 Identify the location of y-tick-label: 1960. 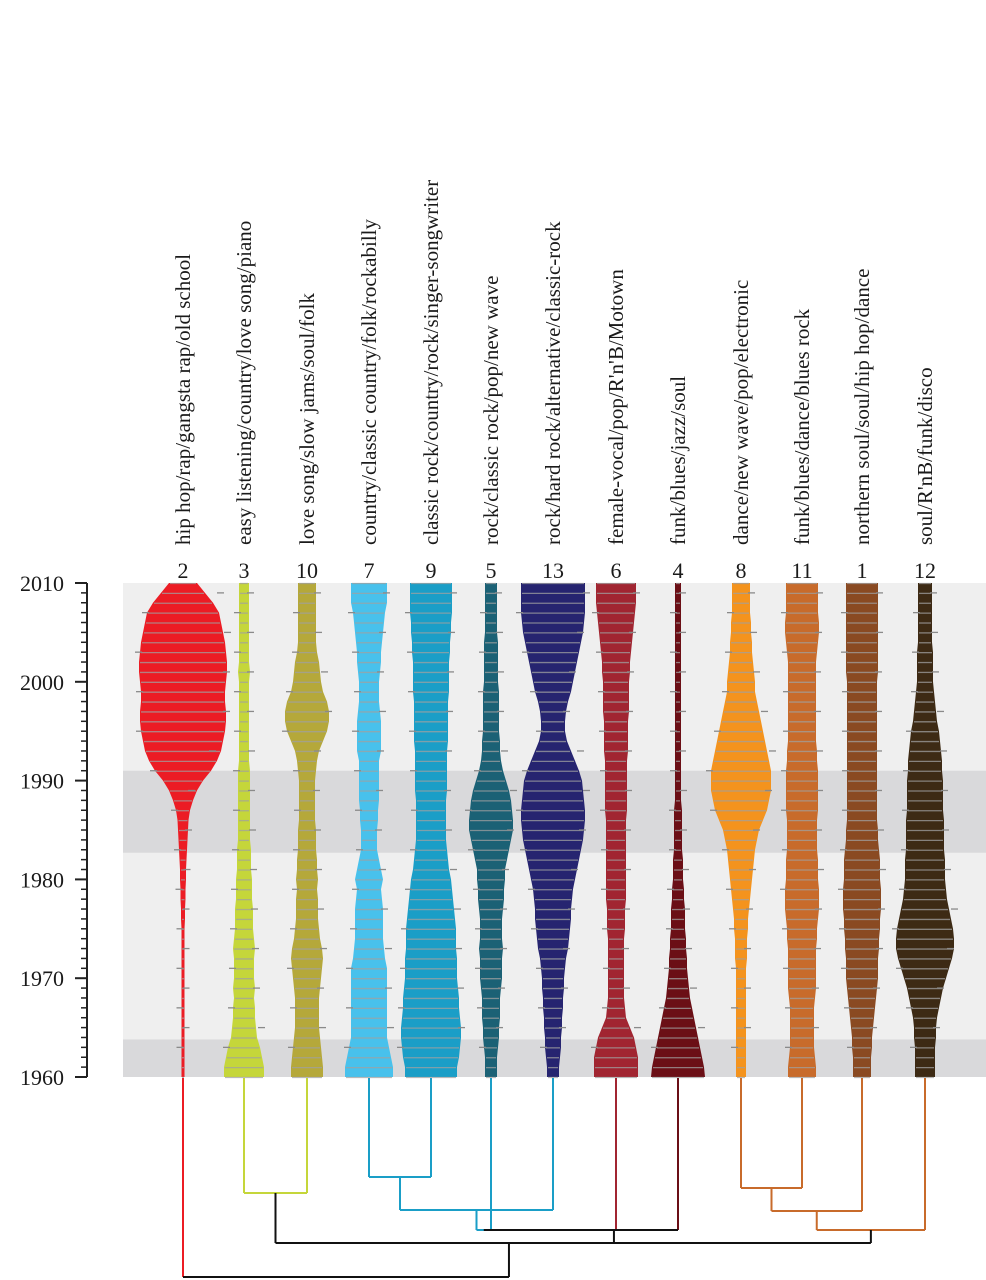
(42, 1077).